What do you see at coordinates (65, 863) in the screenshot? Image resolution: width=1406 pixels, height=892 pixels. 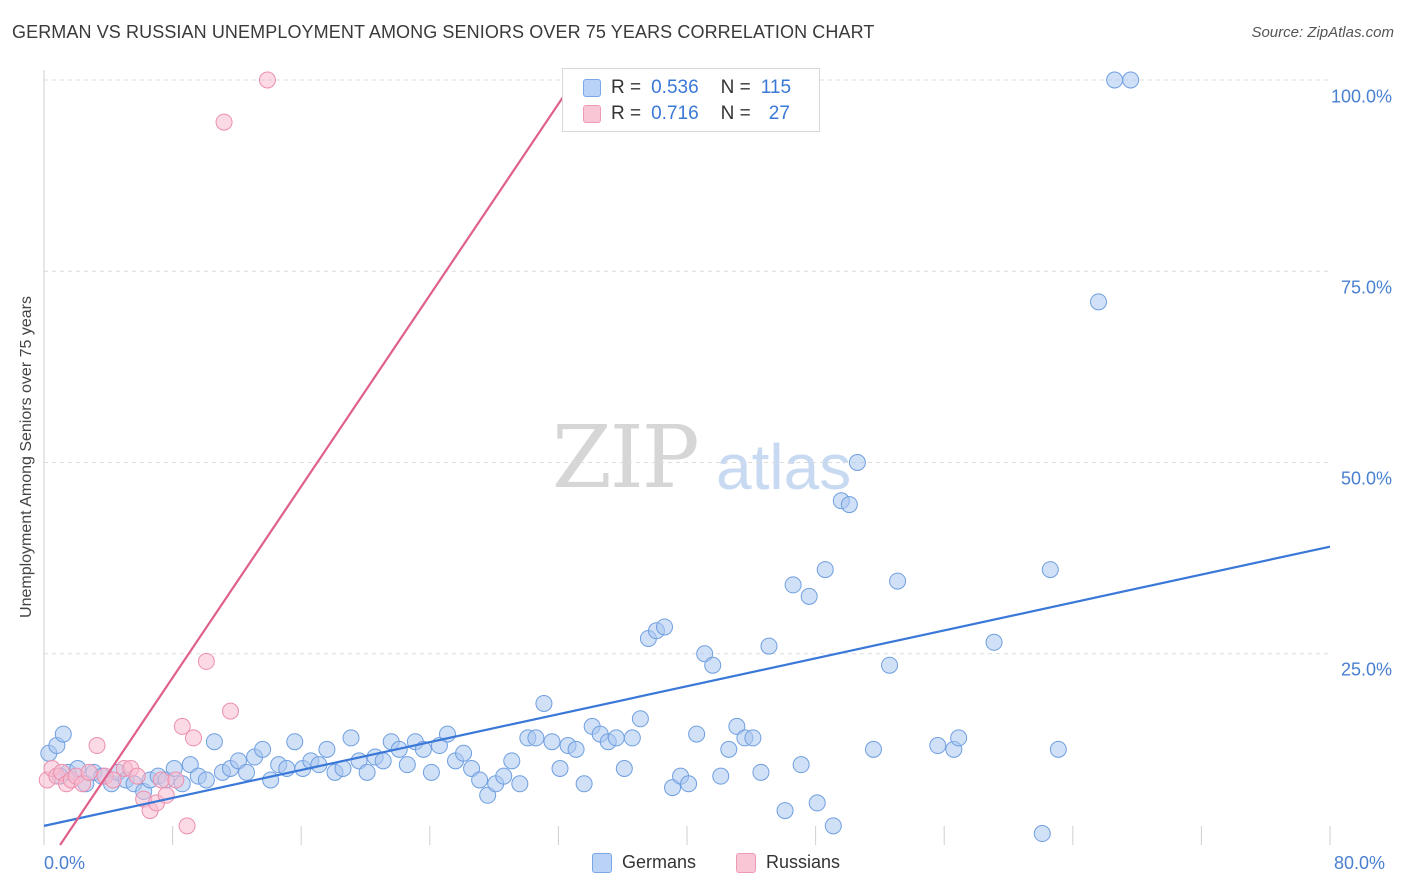 I see `x-tick-label-min: 0.0%` at bounding box center [65, 863].